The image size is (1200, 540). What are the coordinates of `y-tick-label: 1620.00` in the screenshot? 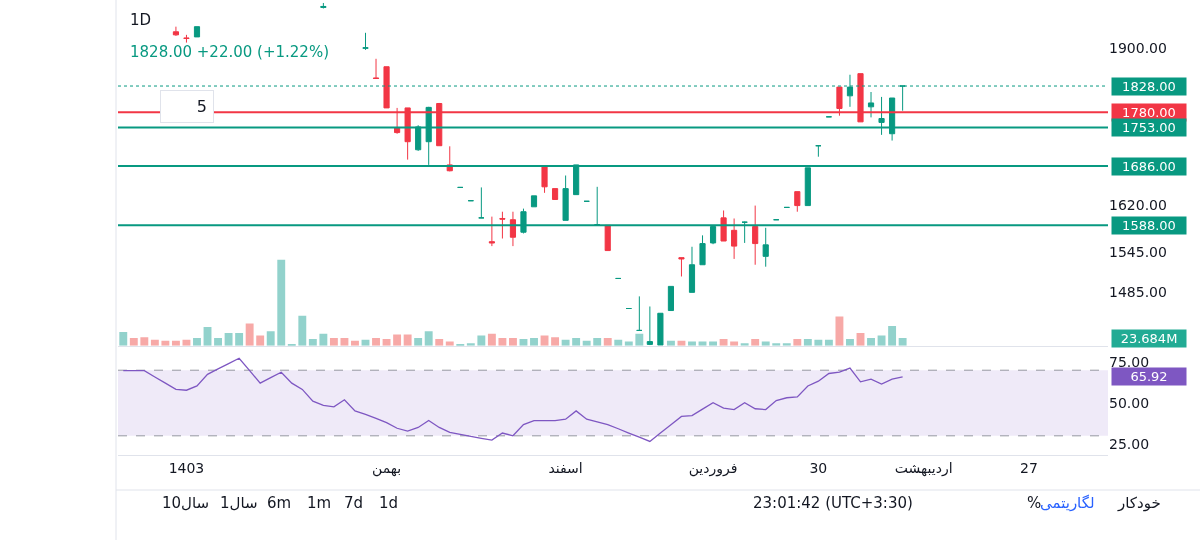 It's located at (1138, 205).